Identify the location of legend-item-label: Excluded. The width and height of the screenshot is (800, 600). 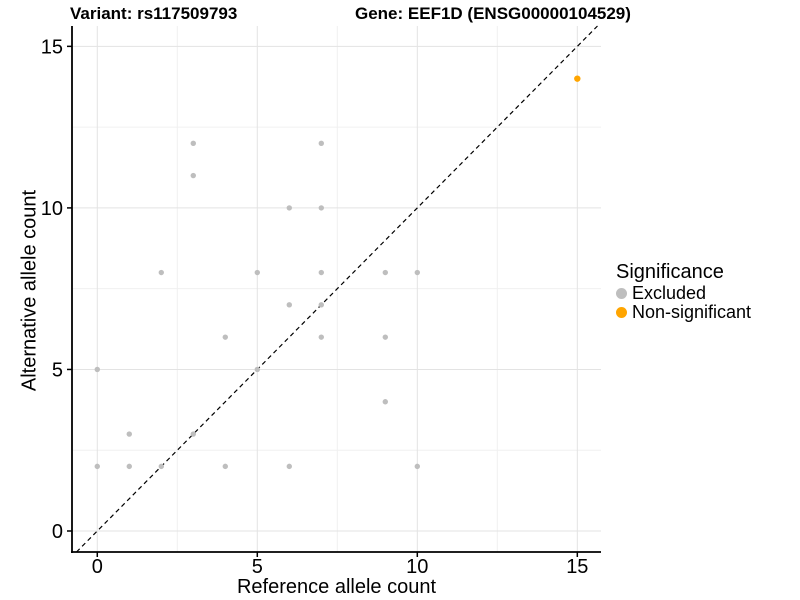
(669, 292).